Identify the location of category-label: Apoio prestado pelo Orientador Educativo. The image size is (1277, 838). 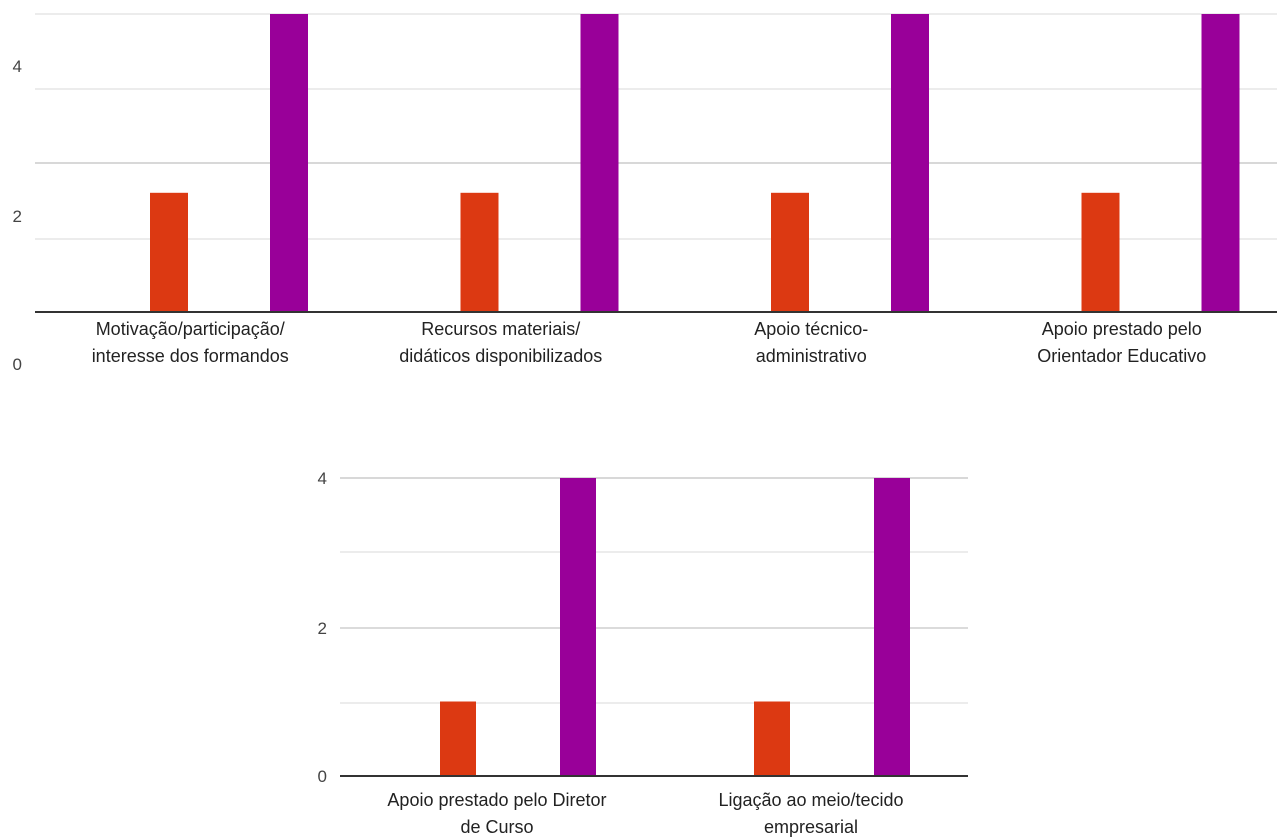
(1121, 342).